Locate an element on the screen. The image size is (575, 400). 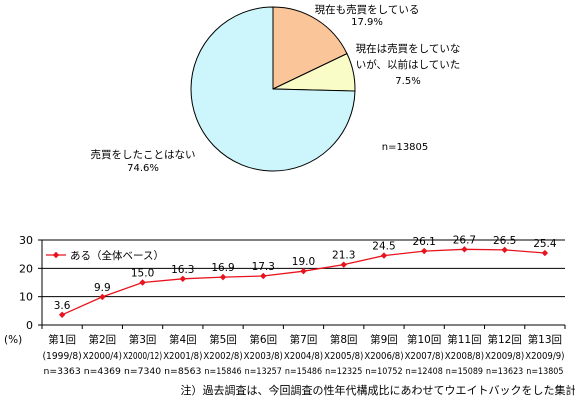
x-category-n: n=7340 is located at coordinates (142, 372).